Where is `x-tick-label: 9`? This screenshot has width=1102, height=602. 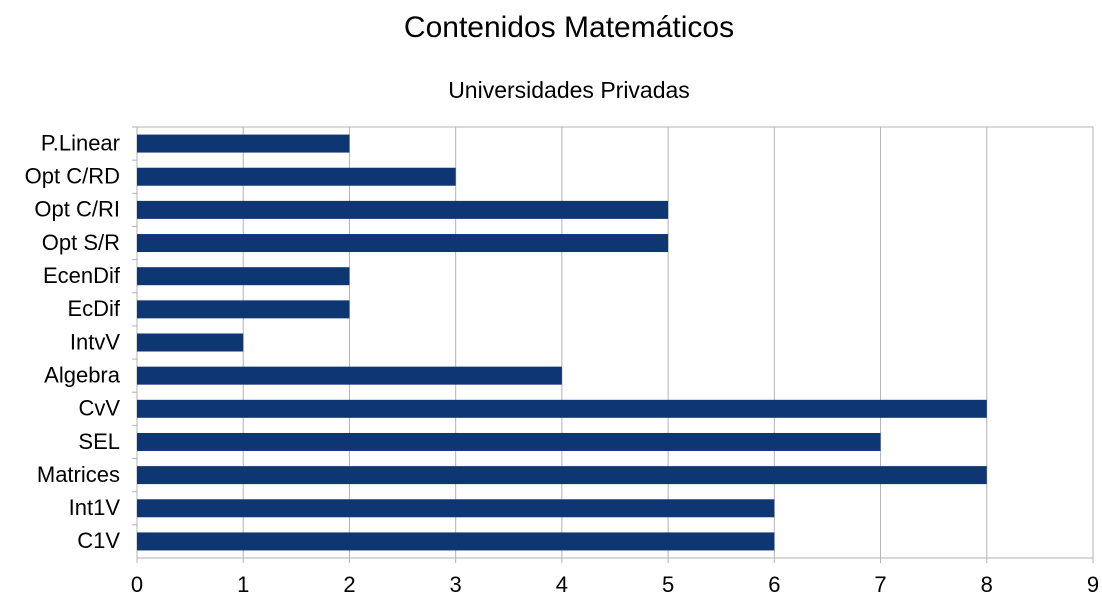 x-tick-label: 9 is located at coordinates (1093, 584).